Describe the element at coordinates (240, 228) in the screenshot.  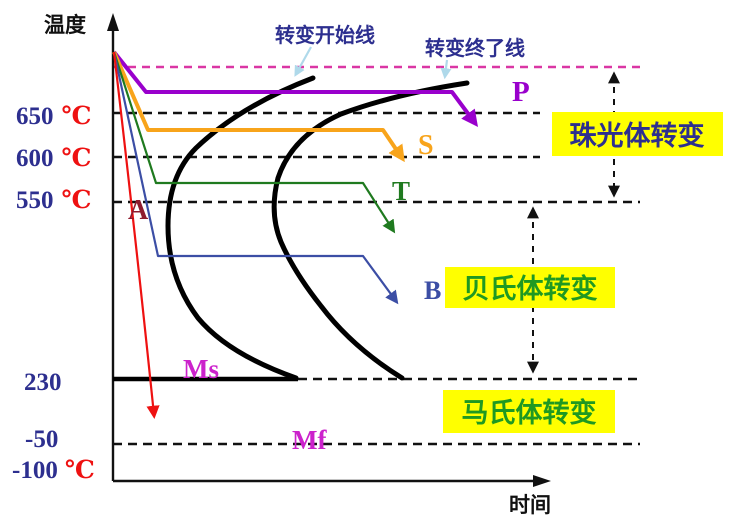
I see `transformation-start-c-curve` at that location.